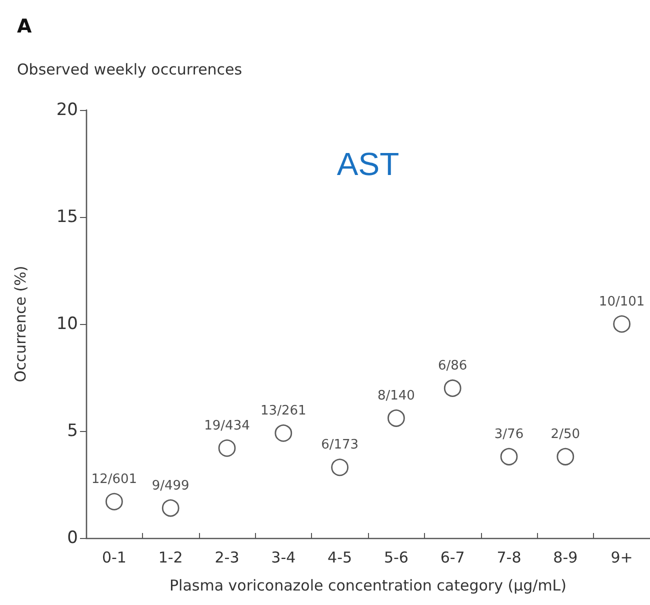  What do you see at coordinates (509, 557) in the screenshot?
I see `x-tick-label: 7-8` at bounding box center [509, 557].